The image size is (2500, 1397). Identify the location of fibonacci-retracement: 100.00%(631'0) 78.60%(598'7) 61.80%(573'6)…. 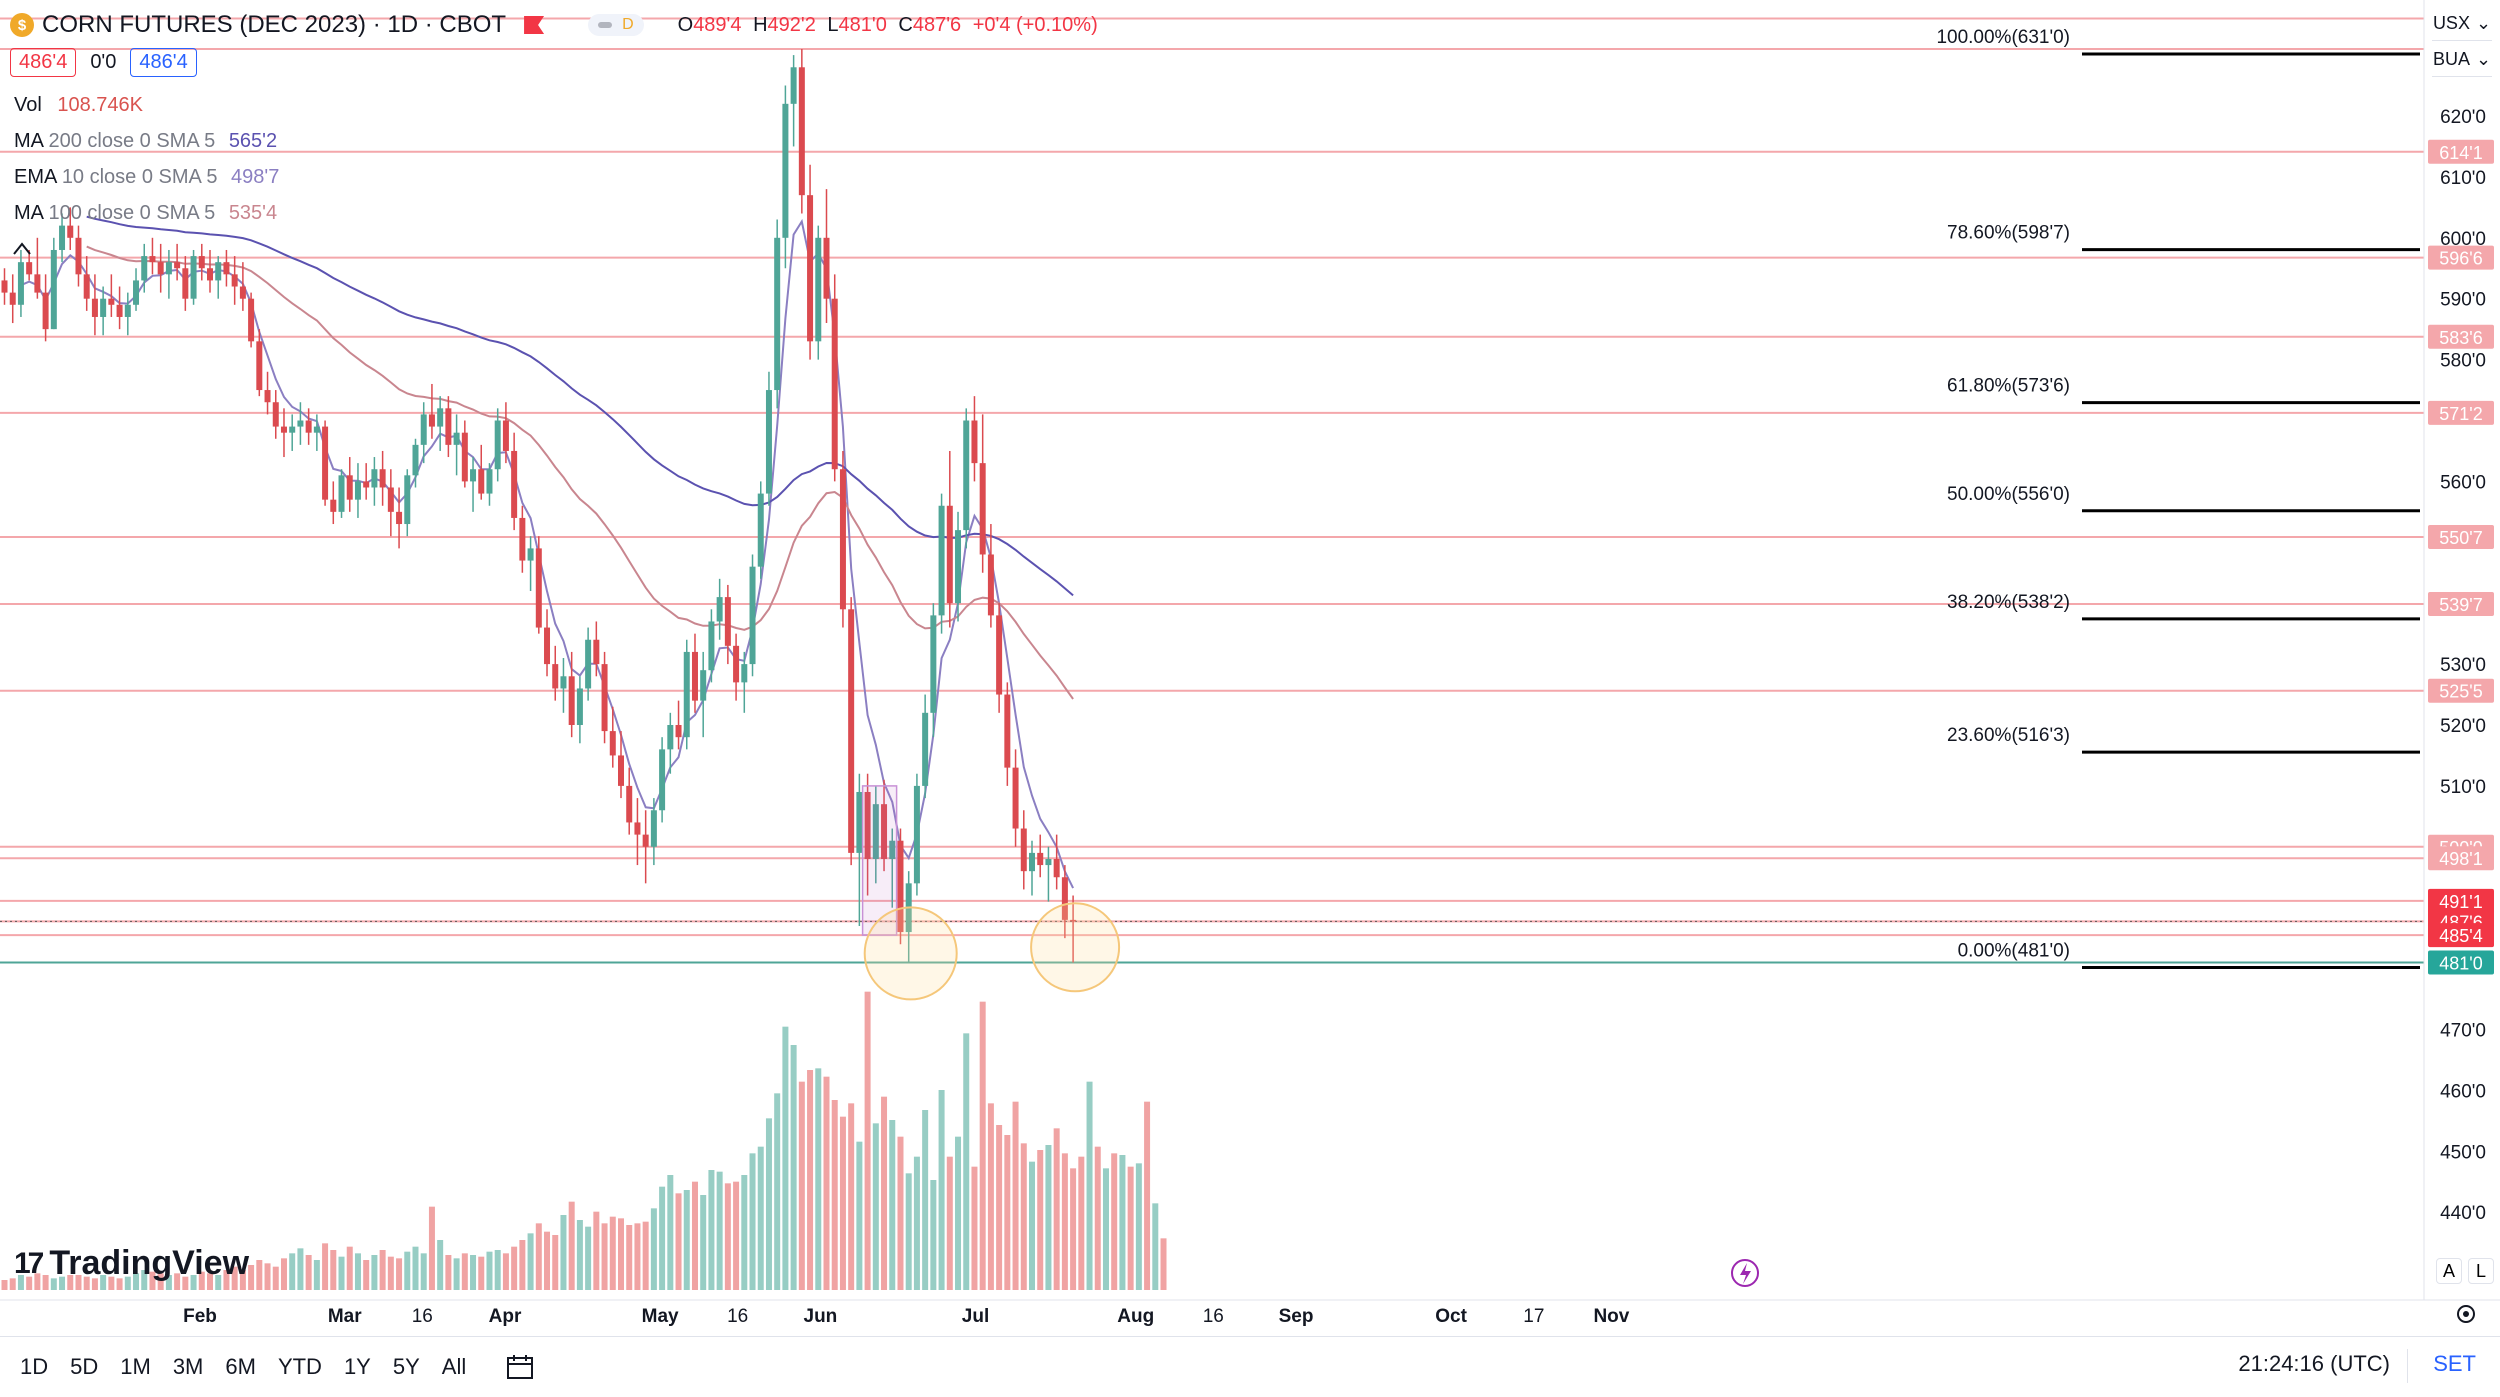
(2178, 498).